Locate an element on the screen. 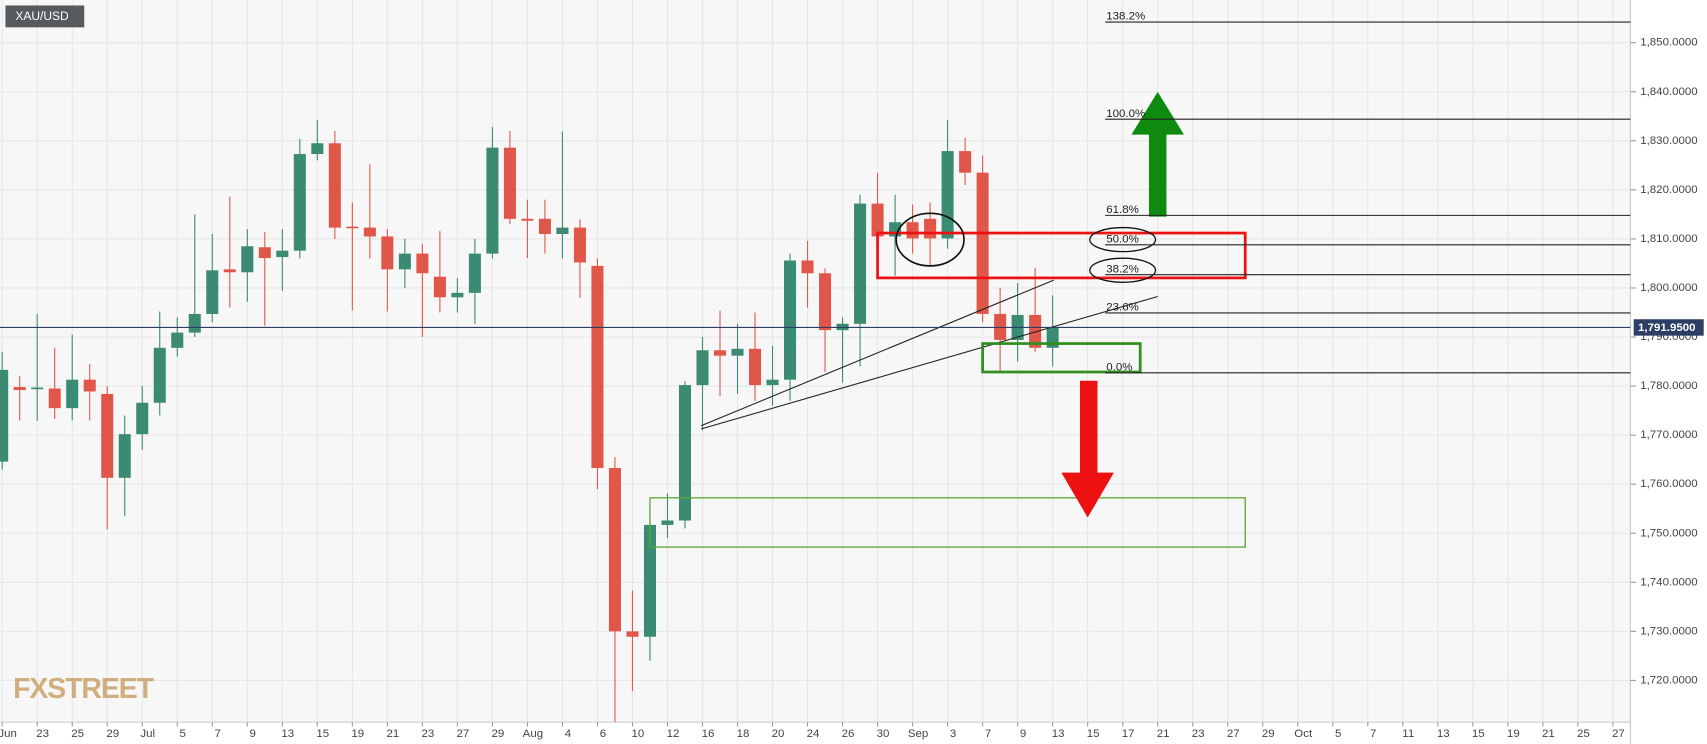  last-price-label: 1,791.9500 is located at coordinates (1666, 328).